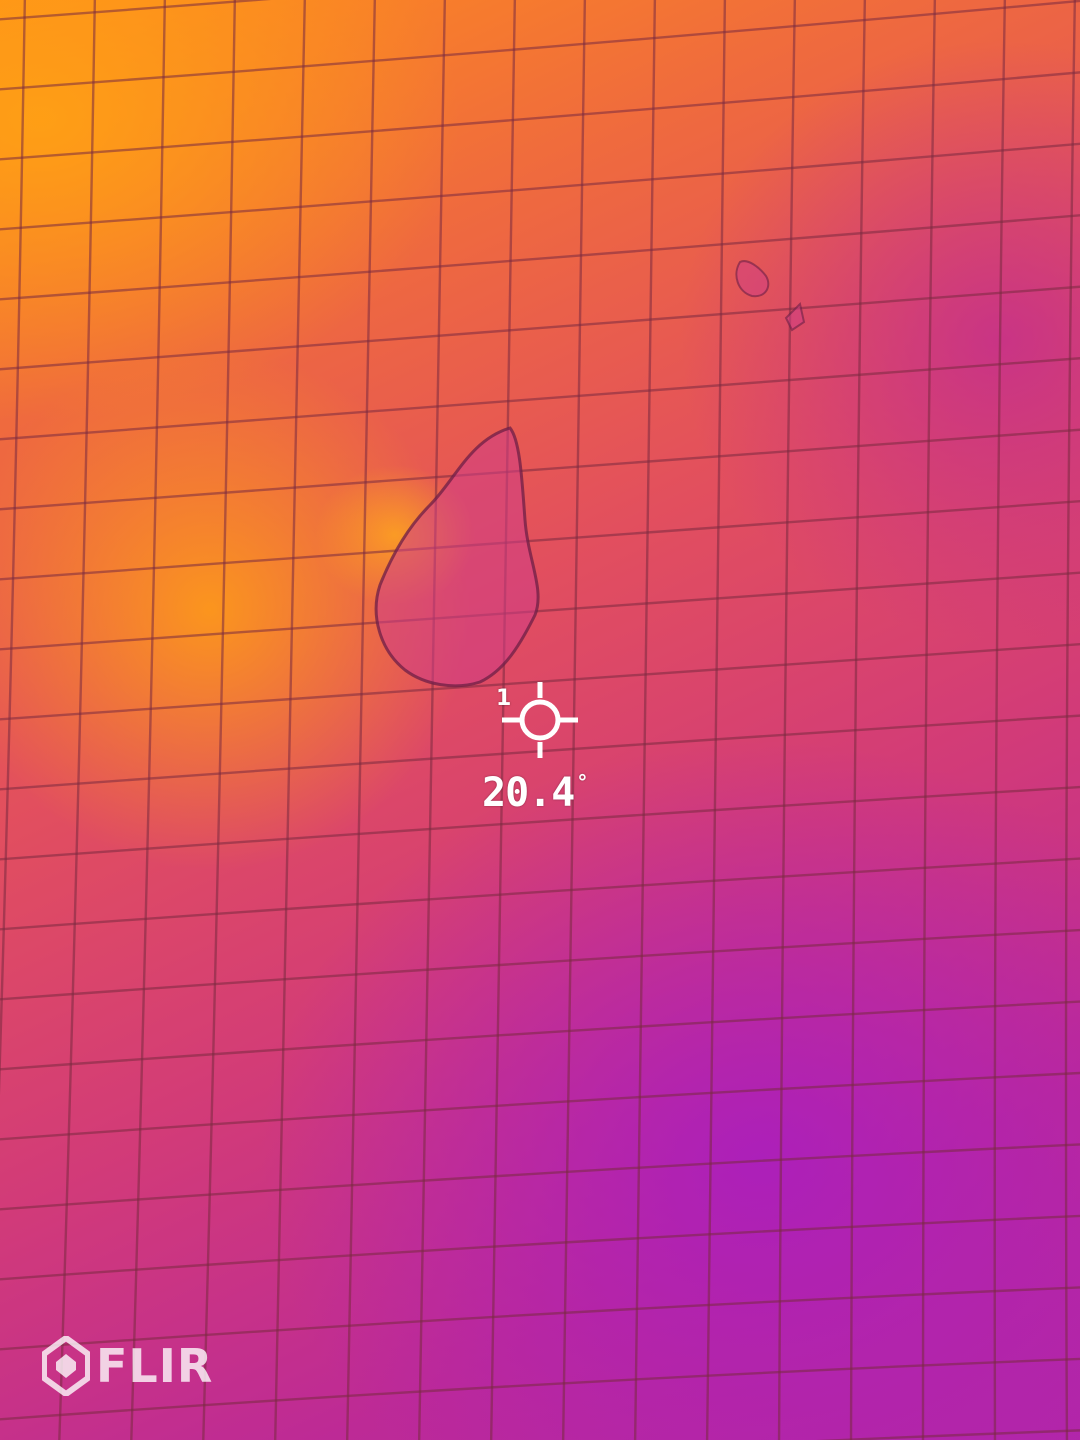 This screenshot has height=1440, width=1080. I want to click on logo-text: FLIR, so click(154, 1366).